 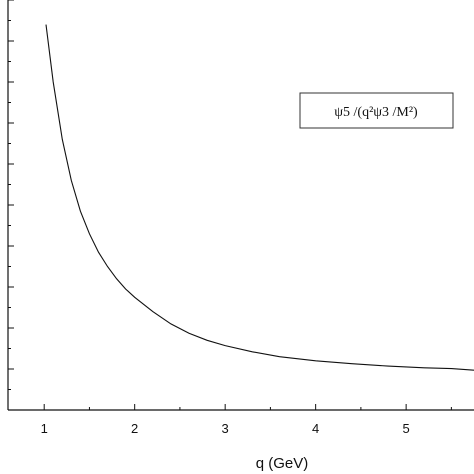 I want to click on x-tick-label: 4, so click(x=315, y=428).